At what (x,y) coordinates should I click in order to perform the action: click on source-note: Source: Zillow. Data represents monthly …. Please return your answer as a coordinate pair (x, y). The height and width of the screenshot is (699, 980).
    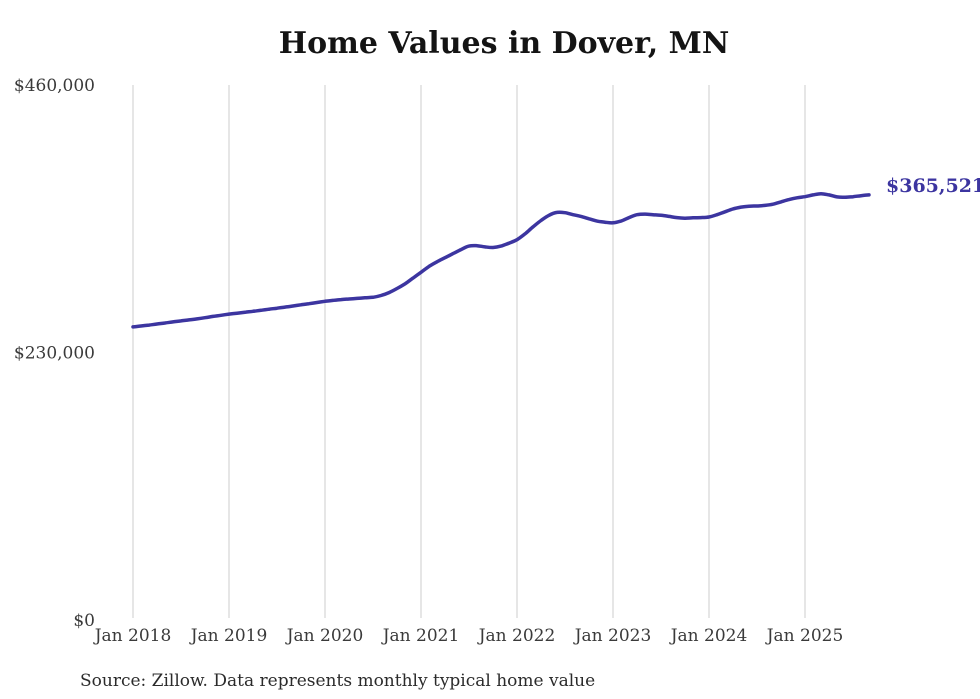
    Looking at the image, I should click on (337, 681).